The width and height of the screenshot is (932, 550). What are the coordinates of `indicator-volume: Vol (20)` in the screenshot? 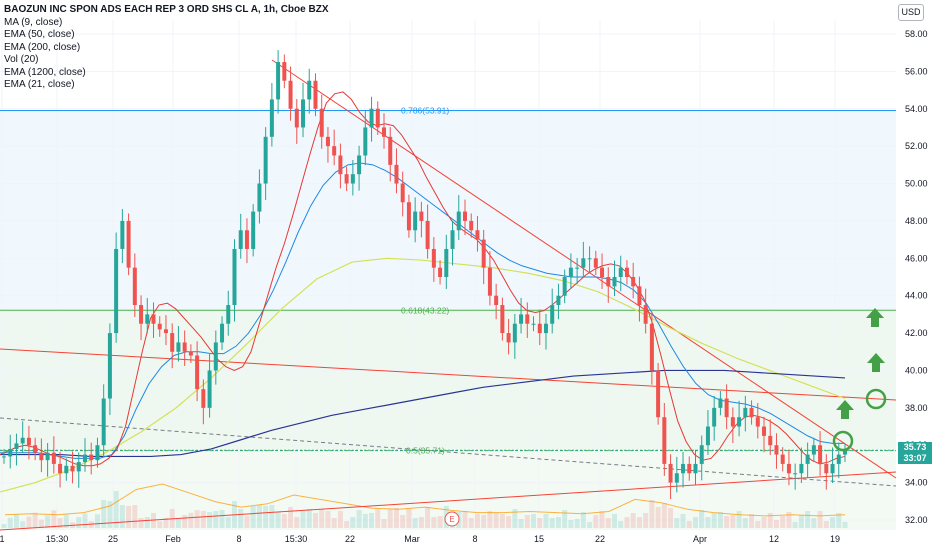 It's located at (21, 59).